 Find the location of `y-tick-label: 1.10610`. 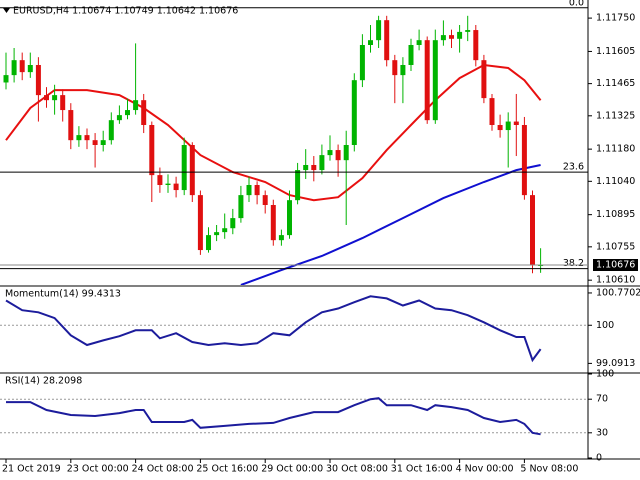

y-tick-label: 1.10610 is located at coordinates (615, 280).